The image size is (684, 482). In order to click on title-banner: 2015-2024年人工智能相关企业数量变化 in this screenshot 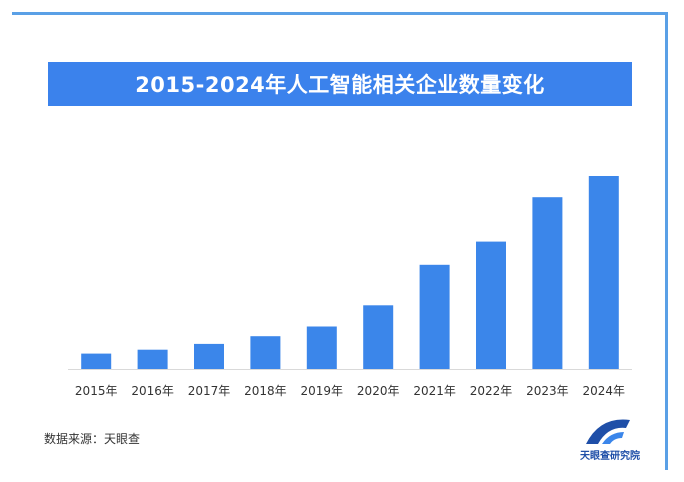, I will do `click(340, 84)`.